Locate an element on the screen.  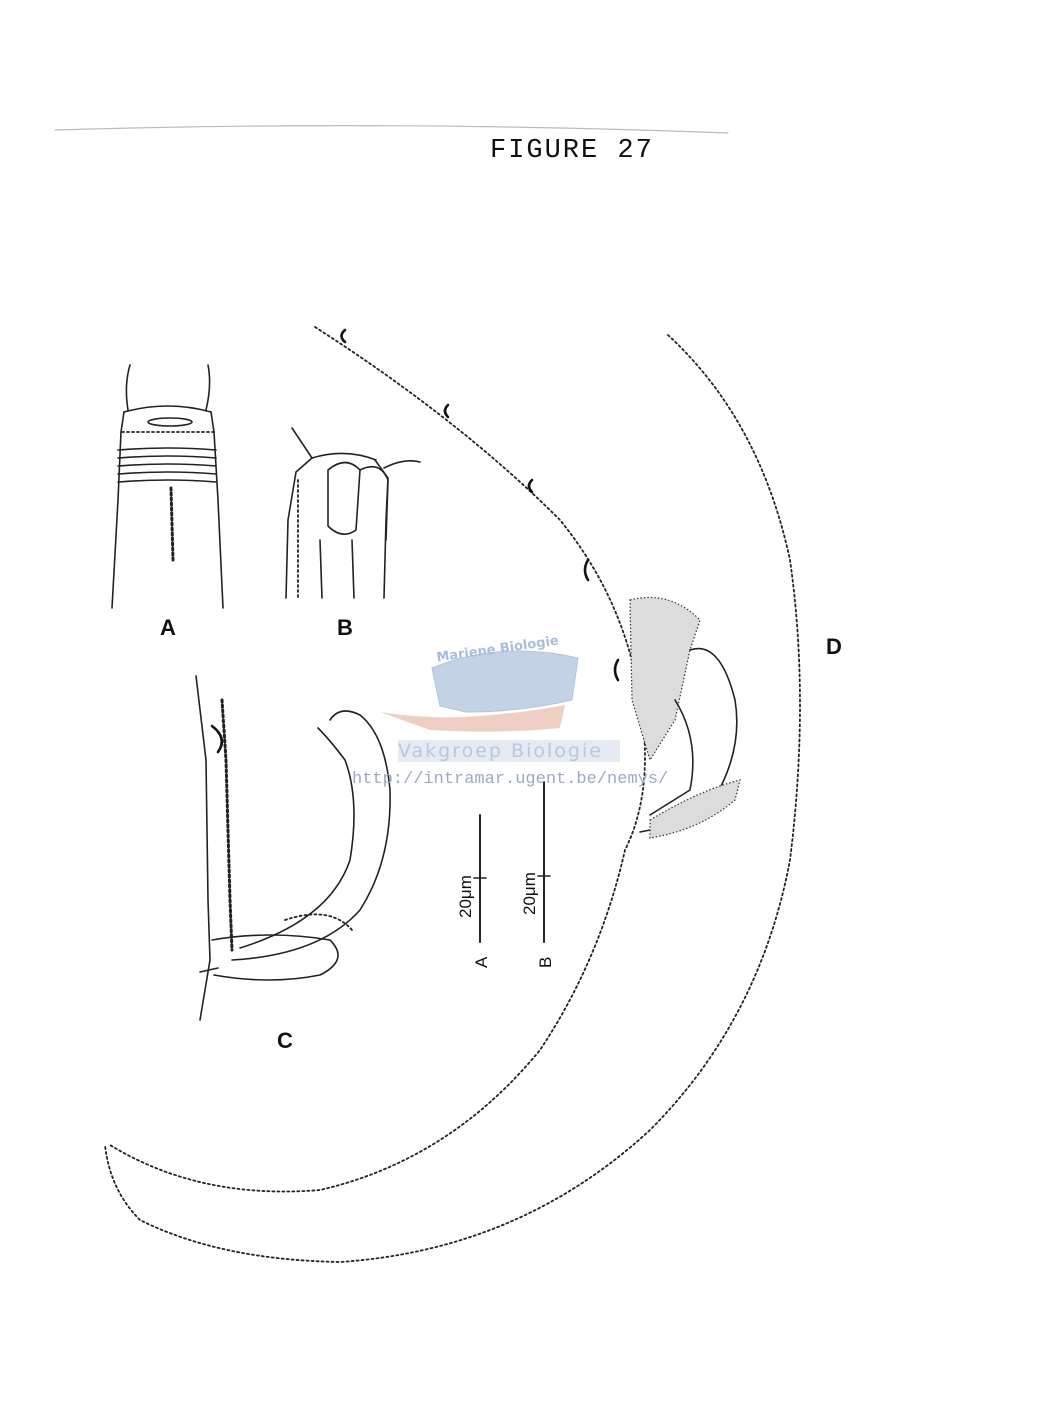
panel-label-a: A is located at coordinates (168, 627).